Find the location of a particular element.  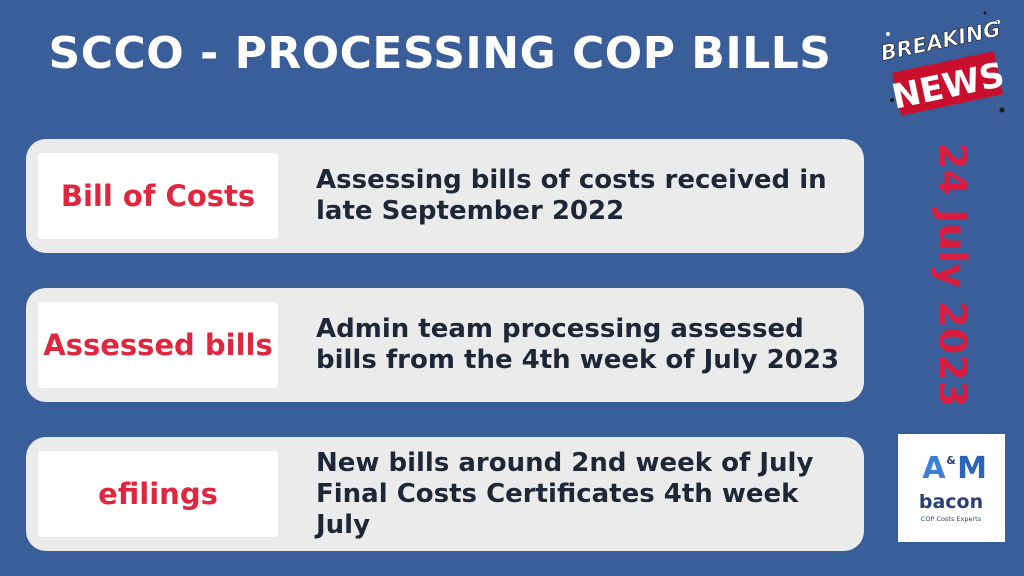

row-description-line: bills from the 4th week of July 2023 is located at coordinates (578, 360).